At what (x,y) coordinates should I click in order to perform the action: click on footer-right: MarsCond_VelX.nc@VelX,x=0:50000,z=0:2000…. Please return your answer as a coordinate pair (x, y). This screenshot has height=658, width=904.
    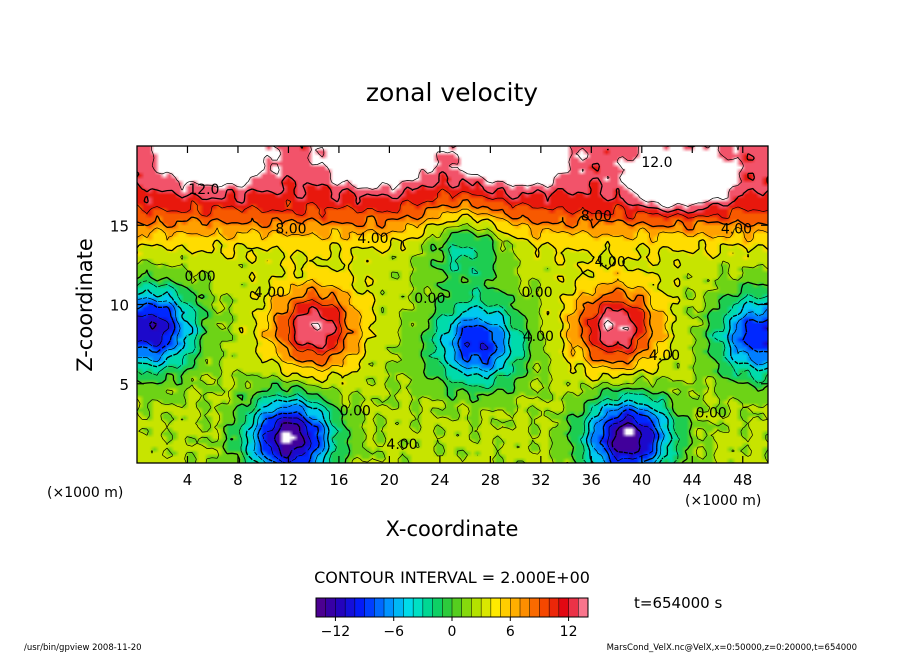
    Looking at the image, I should click on (732, 648).